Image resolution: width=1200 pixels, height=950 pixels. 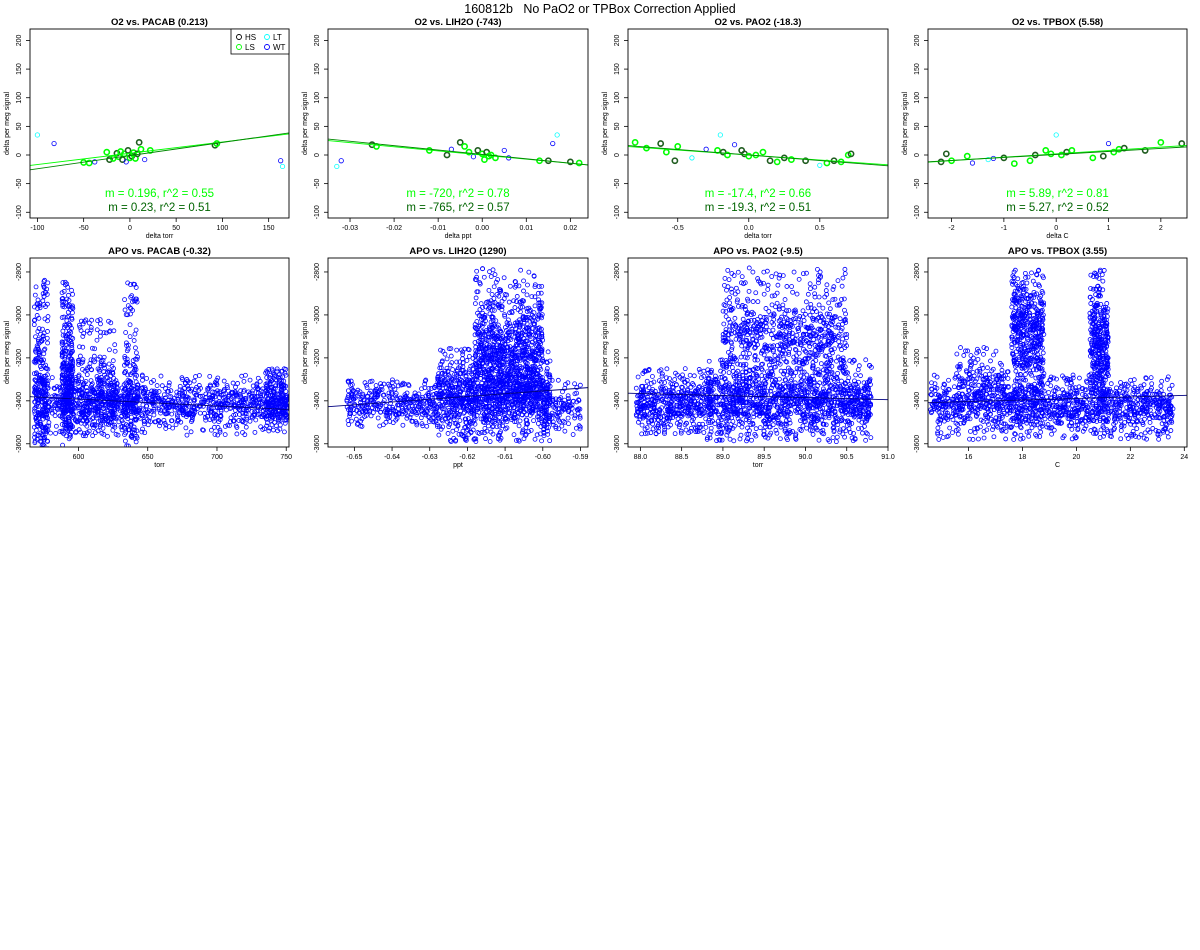 What do you see at coordinates (458, 465) in the screenshot?
I see `x-axis-label: ppt` at bounding box center [458, 465].